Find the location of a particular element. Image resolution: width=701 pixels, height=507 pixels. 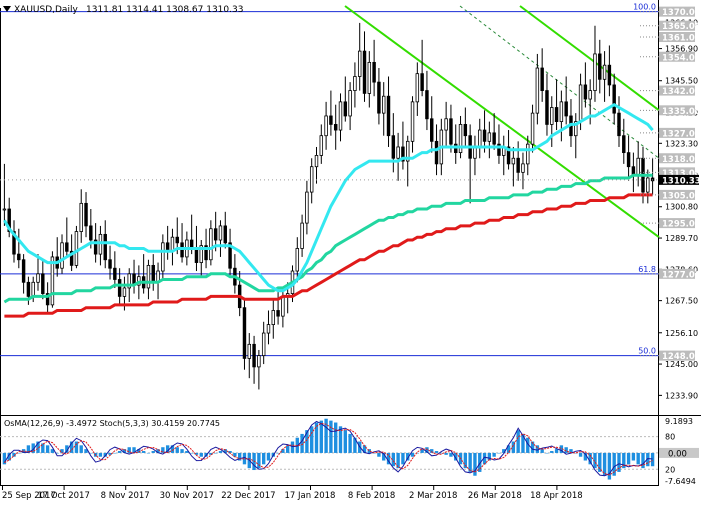

stoch-main-line is located at coordinates (328, 448).